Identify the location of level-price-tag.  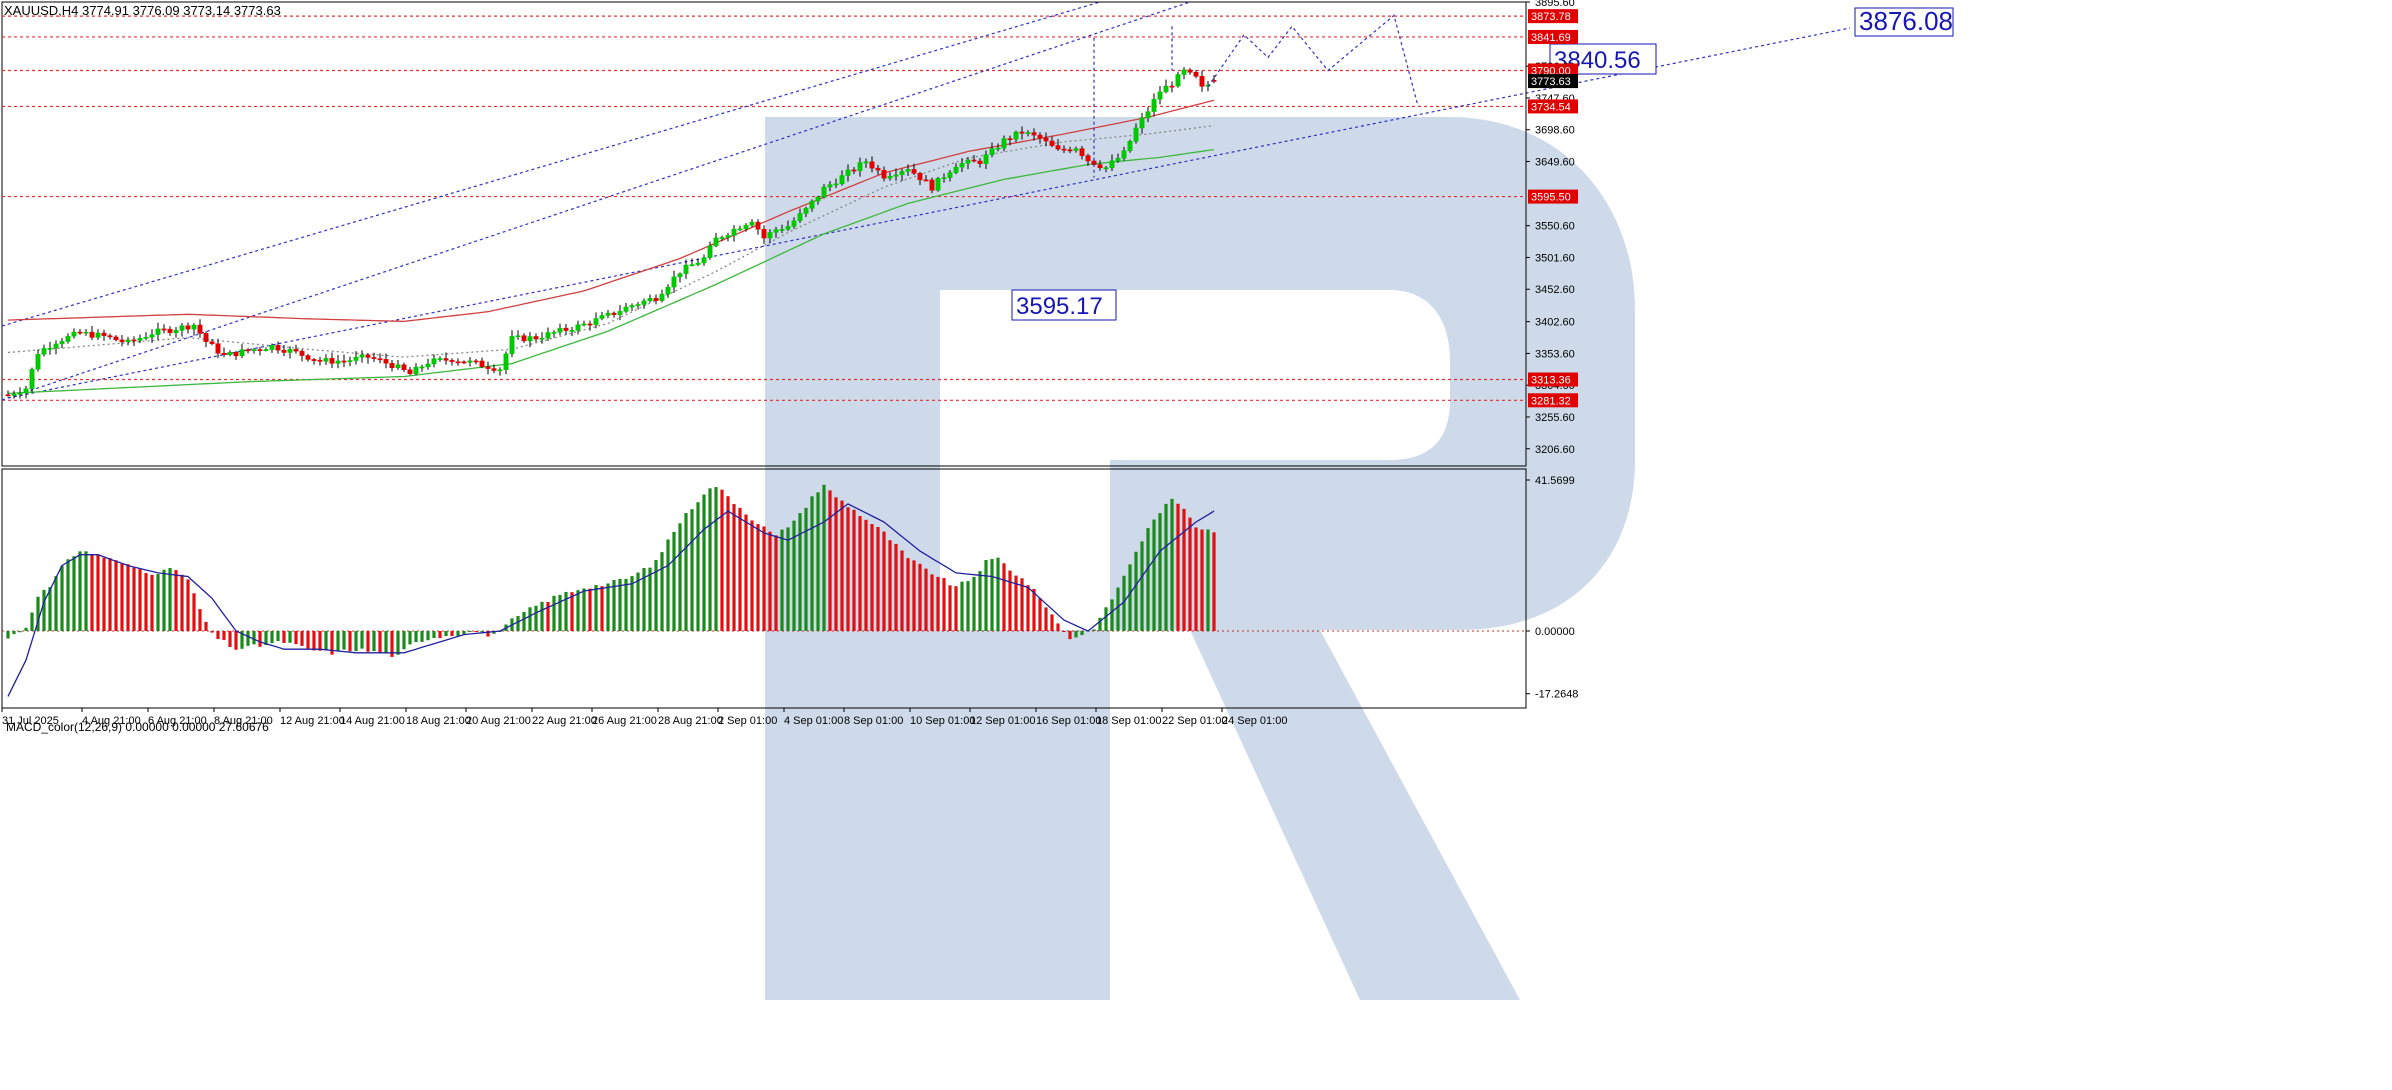
(1553, 106).